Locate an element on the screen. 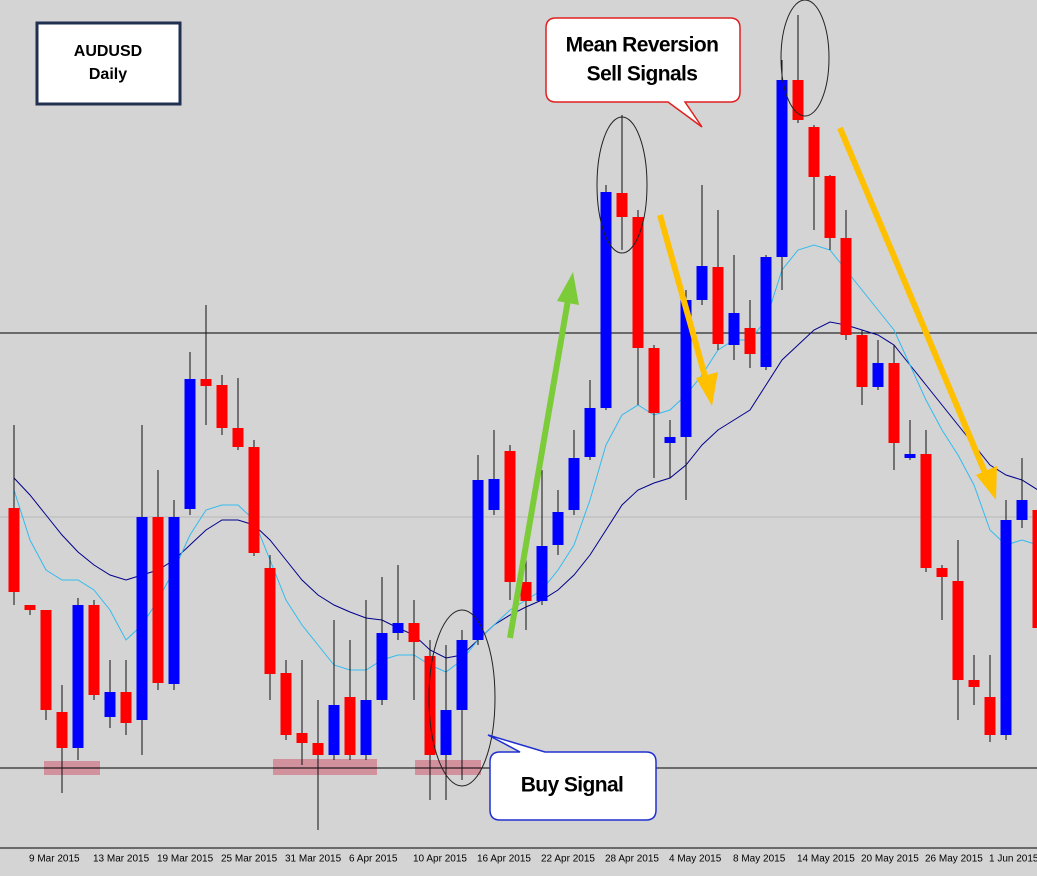 The height and width of the screenshot is (876, 1037). timeframe: Daily is located at coordinates (108, 74).